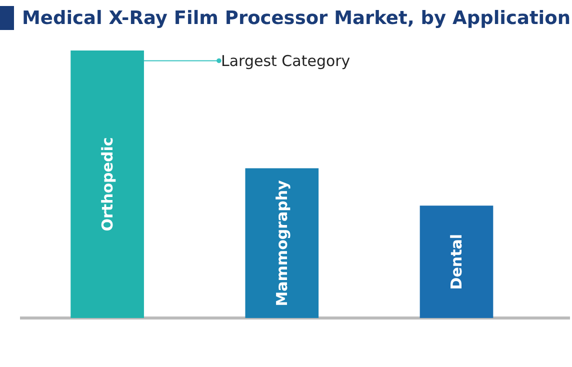  I want to click on chart-title: Medical X-Ray Film Processor Market, by Application, so click(296, 18).